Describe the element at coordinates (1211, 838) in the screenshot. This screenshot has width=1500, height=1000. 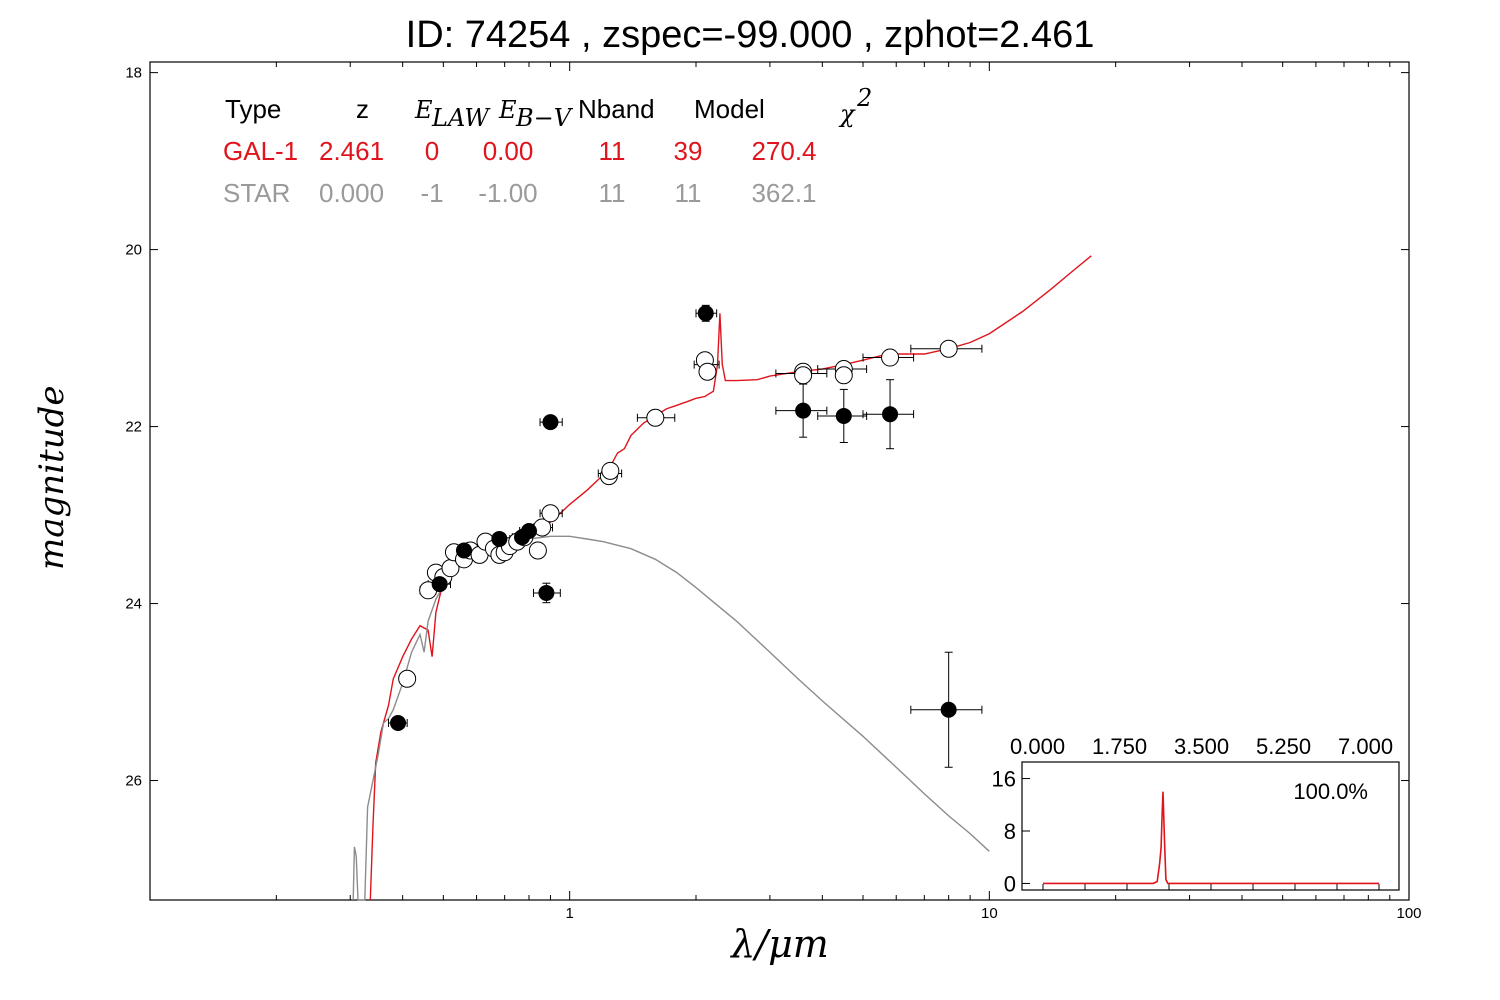
I see `inset-pdz-curve` at that location.